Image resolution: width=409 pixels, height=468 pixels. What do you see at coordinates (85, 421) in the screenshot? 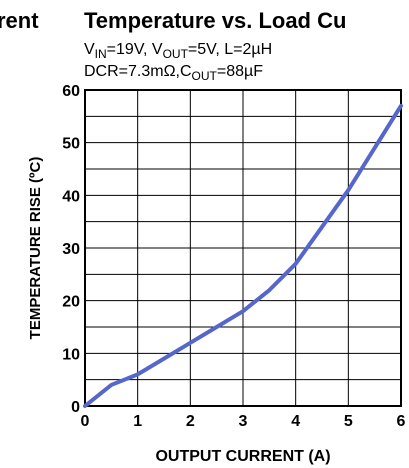
I see `x-tick-label: 0` at bounding box center [85, 421].